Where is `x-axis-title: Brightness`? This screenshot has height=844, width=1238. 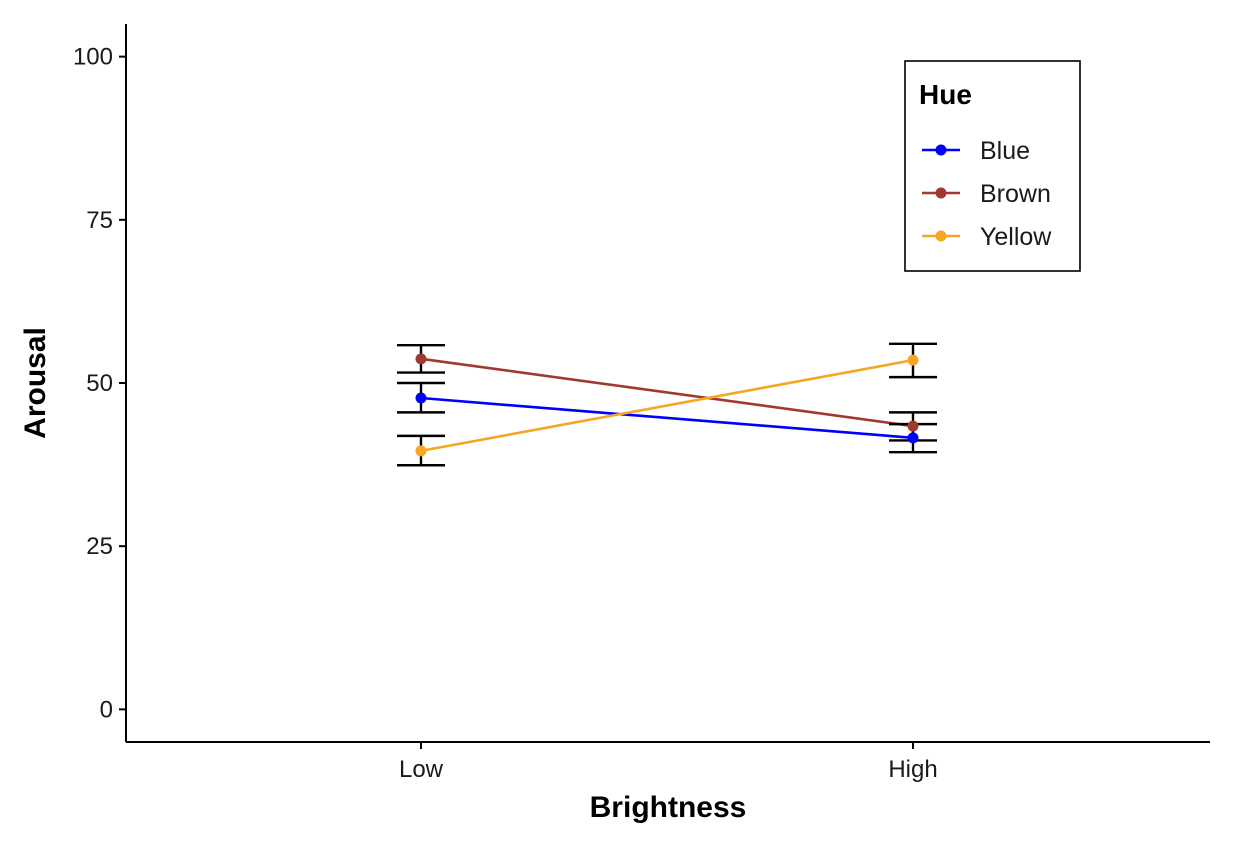
x-axis-title: Brightness is located at coordinates (668, 807).